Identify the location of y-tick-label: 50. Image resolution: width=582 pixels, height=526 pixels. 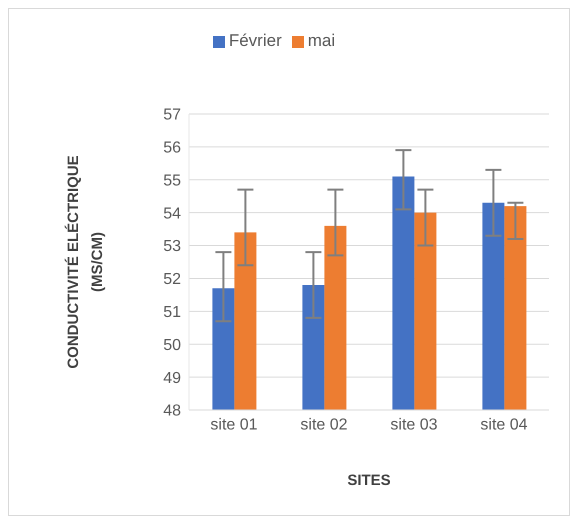
(172, 345).